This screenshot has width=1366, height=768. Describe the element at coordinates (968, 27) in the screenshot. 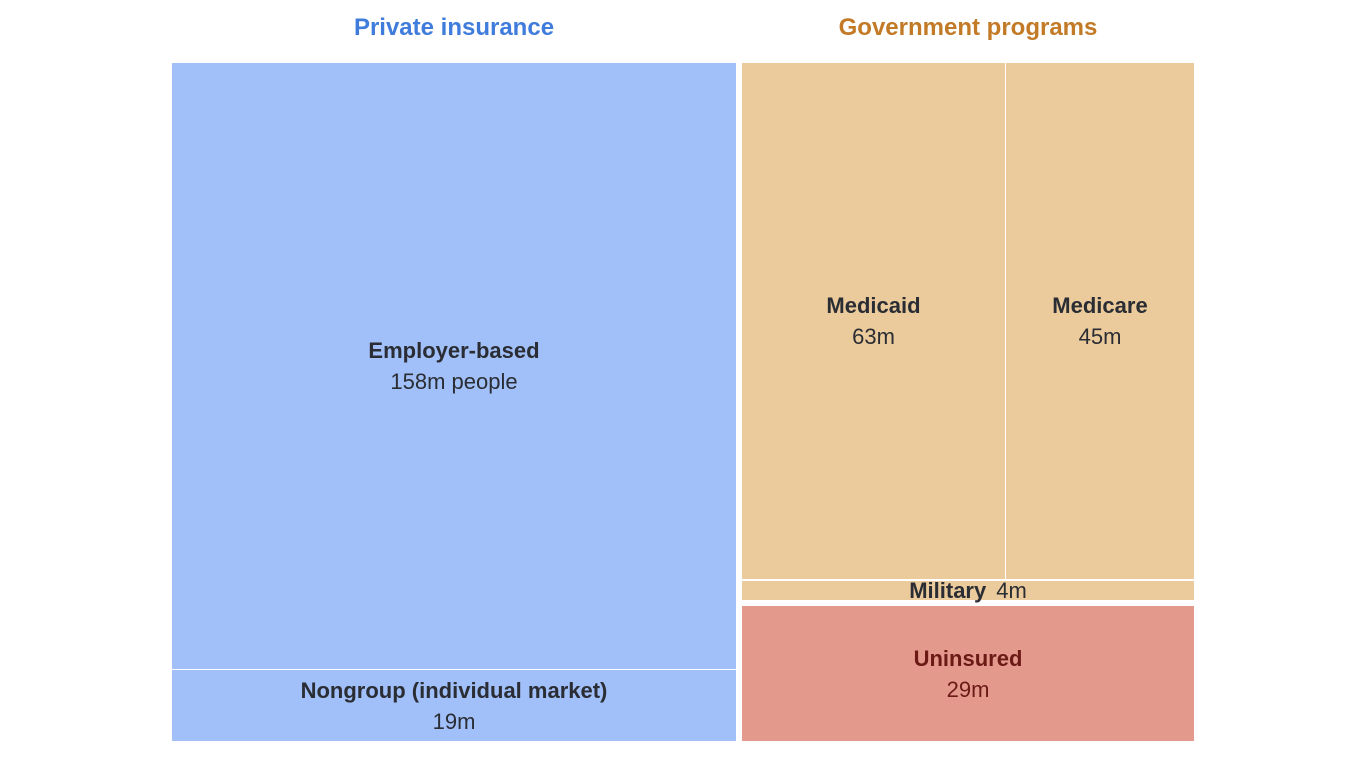

I see `group-title-government: Government programs` at that location.